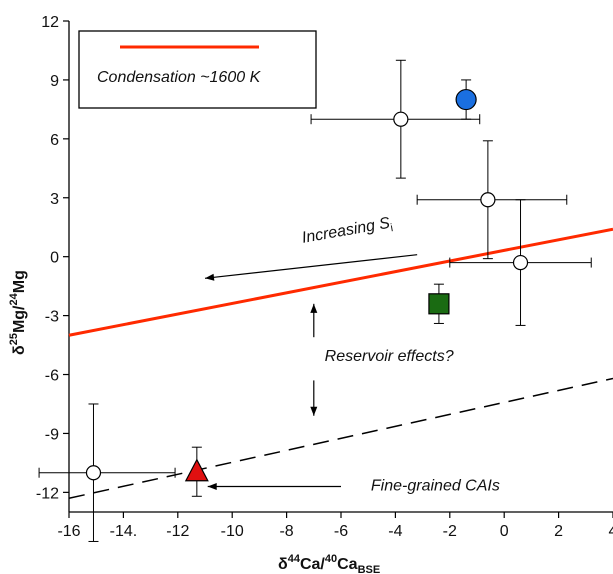 Image resolution: width=613 pixels, height=574 pixels. I want to click on y-axis-label-delta: δ, so click(19, 350).